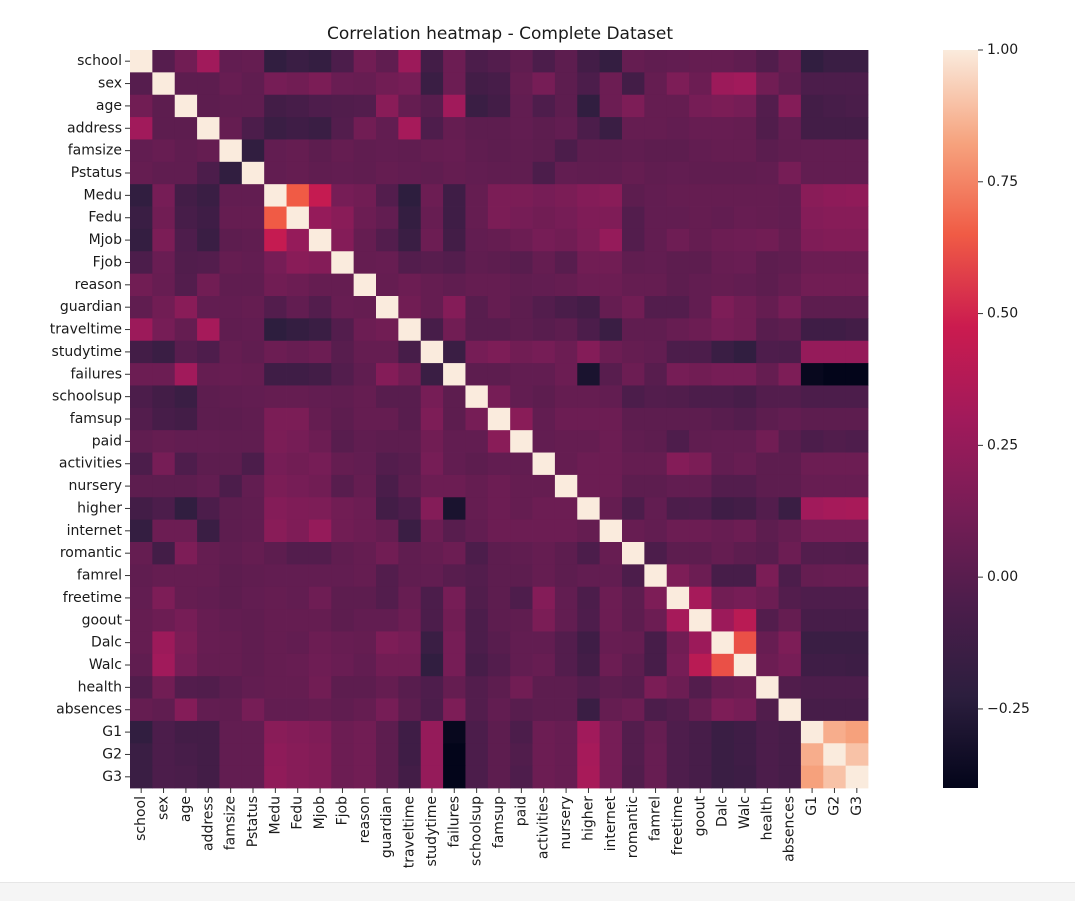  What do you see at coordinates (298, 486) in the screenshot?
I see `heatmap-cell-nursery-Fedu` at bounding box center [298, 486].